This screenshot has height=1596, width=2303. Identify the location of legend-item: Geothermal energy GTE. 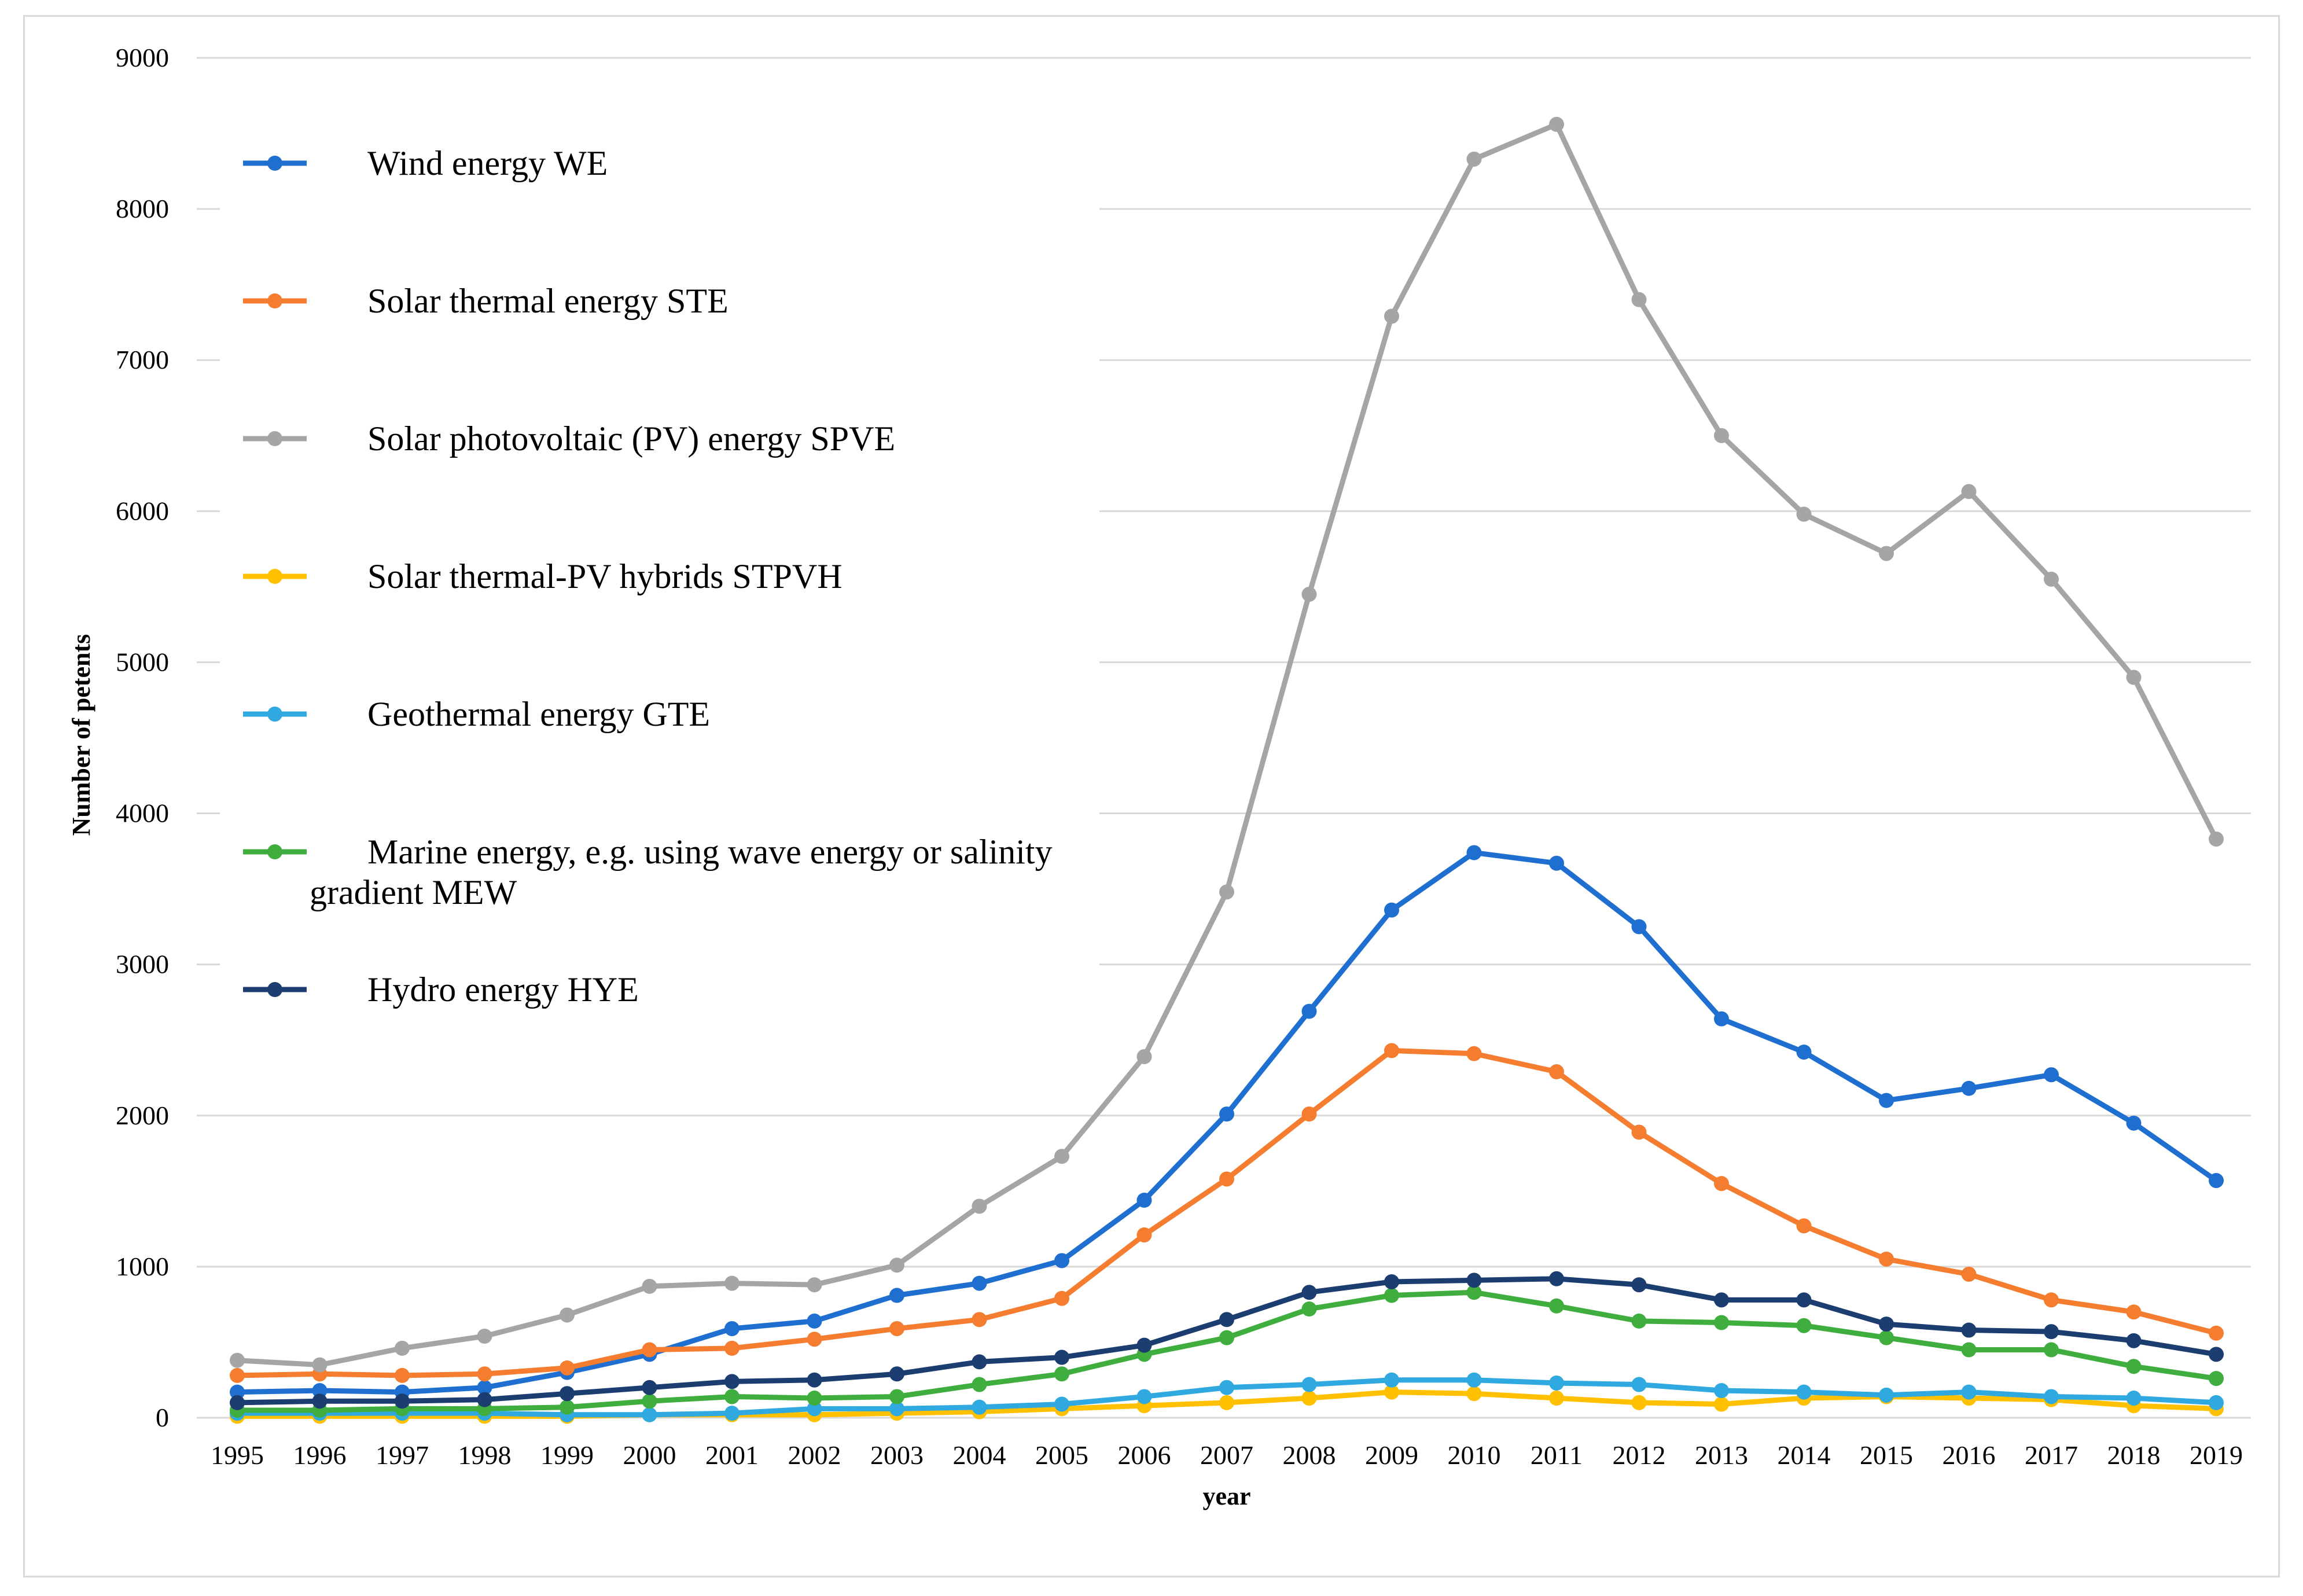
(477, 714).